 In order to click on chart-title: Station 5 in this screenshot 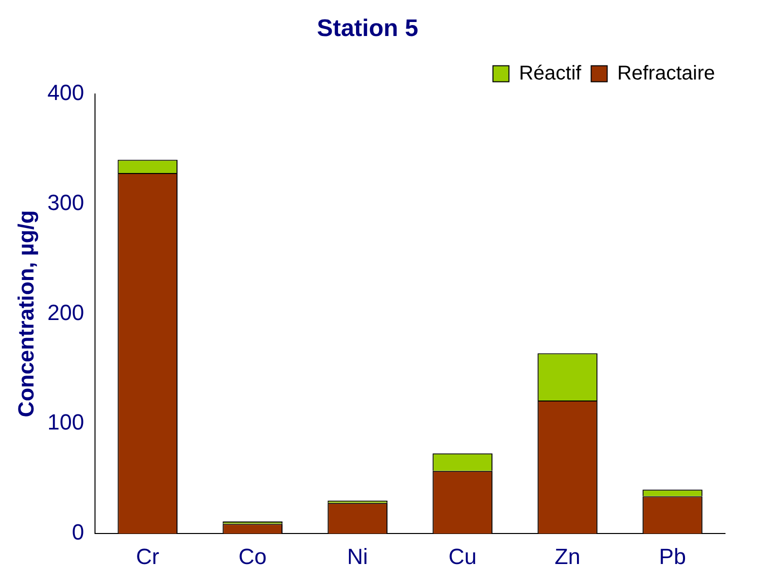, I will do `click(367, 28)`.